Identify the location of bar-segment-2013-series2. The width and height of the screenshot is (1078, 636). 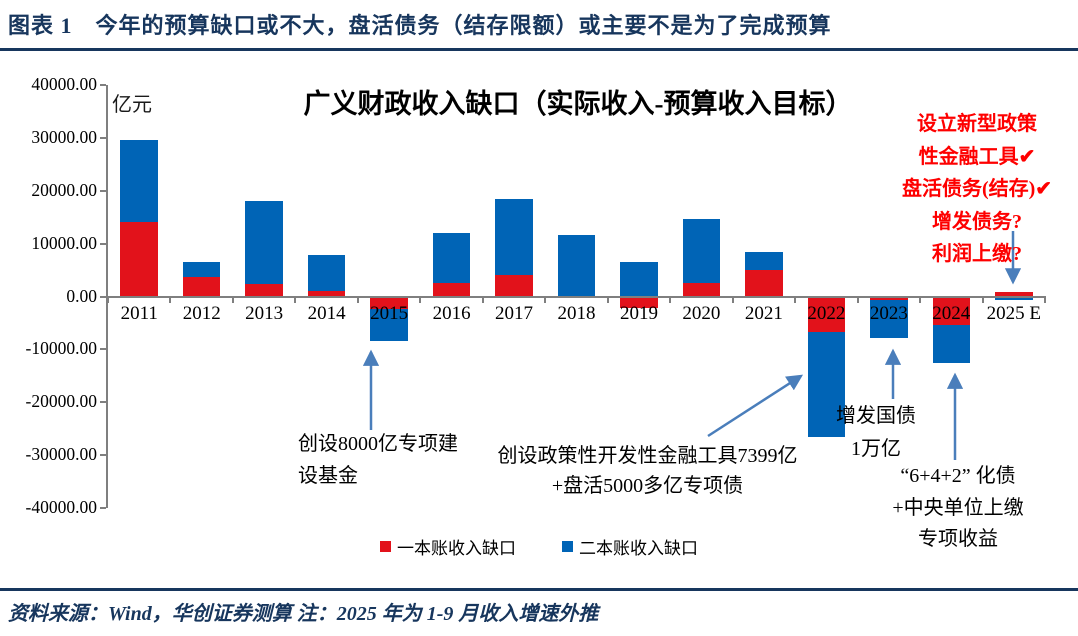
(264, 242).